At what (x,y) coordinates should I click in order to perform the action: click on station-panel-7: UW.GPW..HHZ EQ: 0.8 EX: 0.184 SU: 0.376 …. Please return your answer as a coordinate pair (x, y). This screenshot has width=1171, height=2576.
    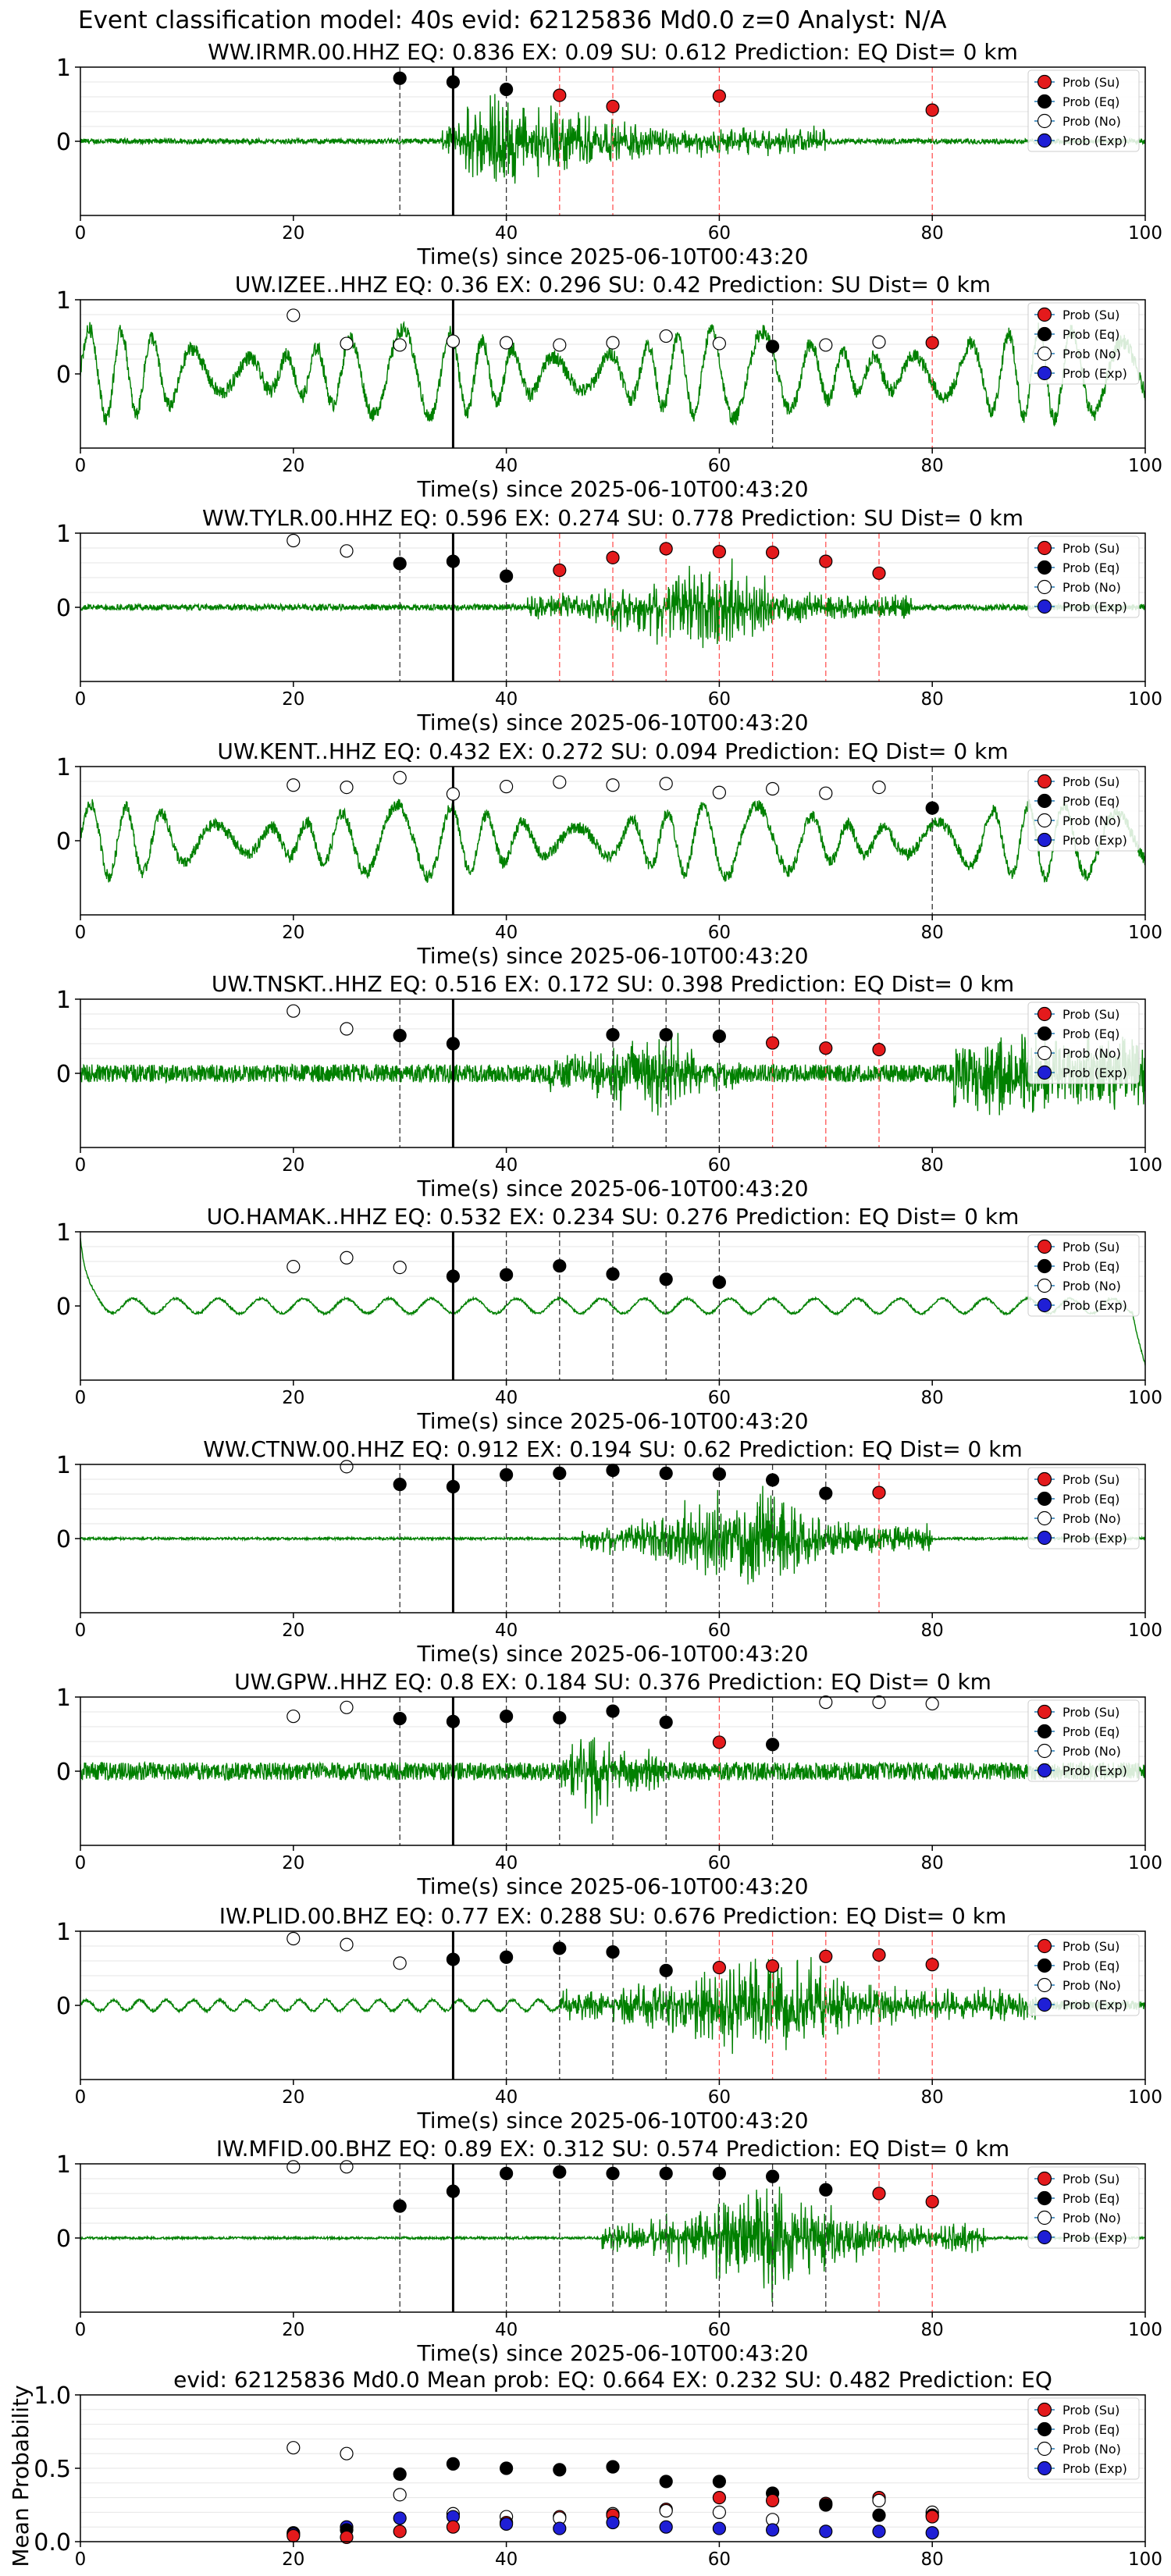
    Looking at the image, I should click on (609, 1784).